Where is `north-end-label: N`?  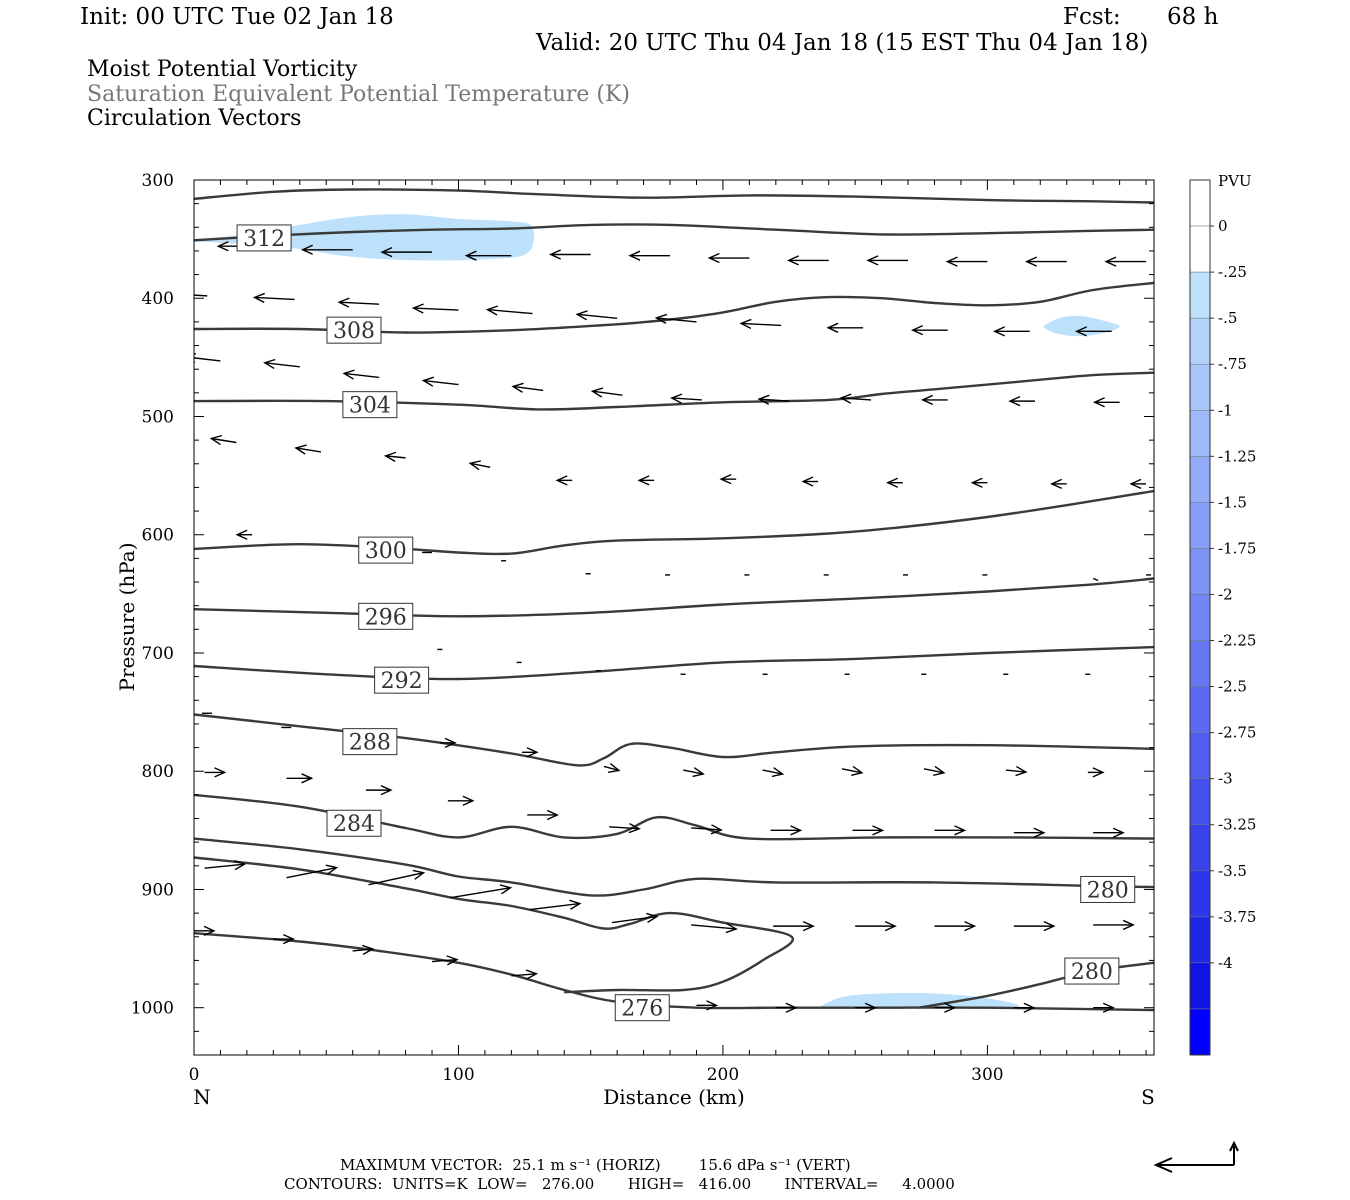 north-end-label: N is located at coordinates (202, 1097).